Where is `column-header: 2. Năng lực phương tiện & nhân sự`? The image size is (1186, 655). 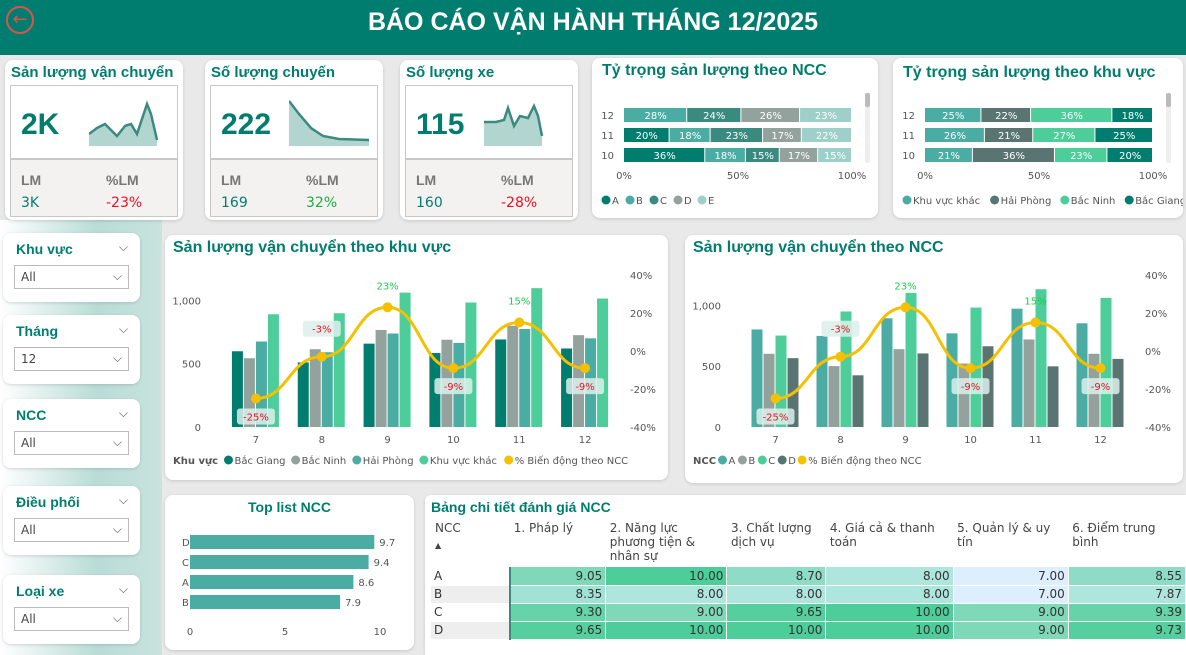 column-header: 2. Năng lực phương tiện & nhân sự is located at coordinates (666, 543).